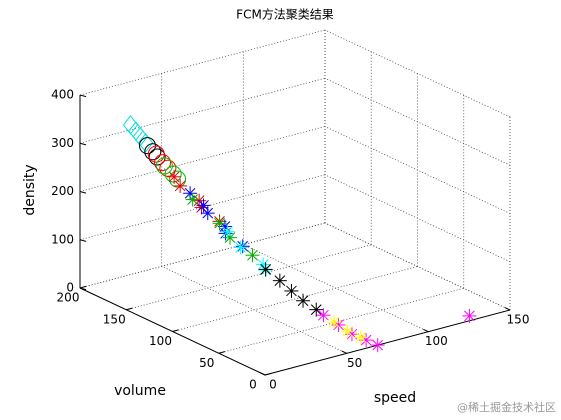 This screenshot has height=420, width=561. Describe the element at coordinates (160, 341) in the screenshot. I see `y-tick-label: 100` at that location.